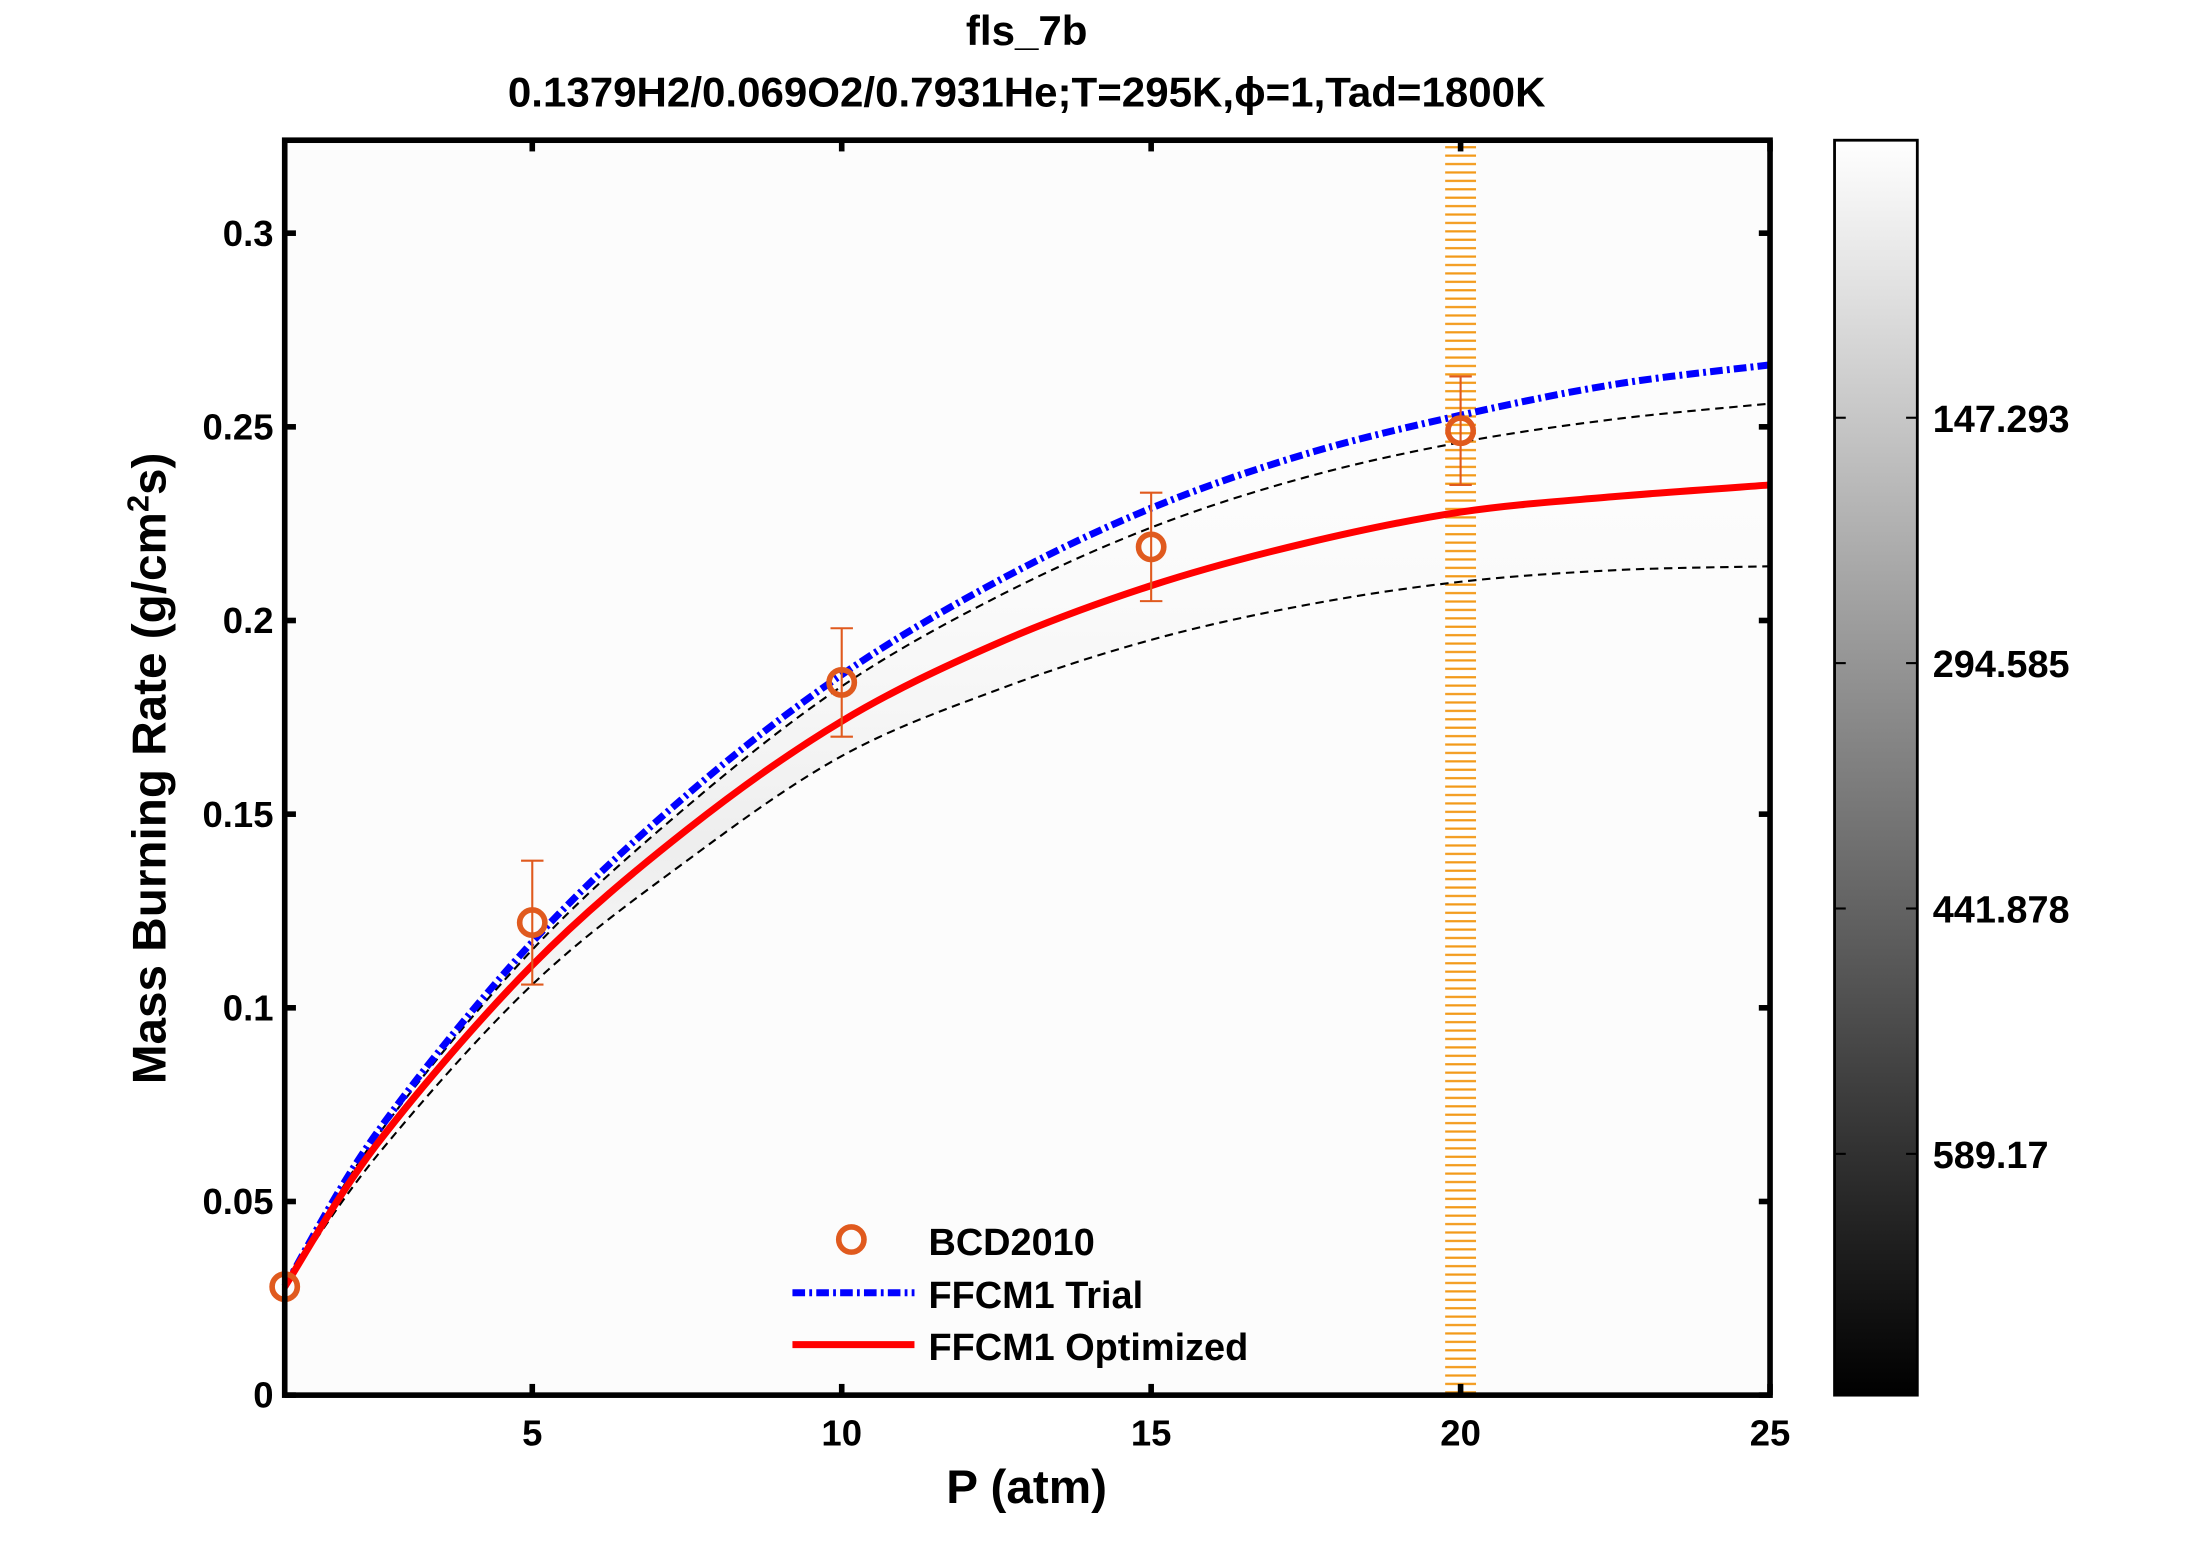 Image resolution: width=2188 pixels, height=1562 pixels. Describe the element at coordinates (1027, 30) in the screenshot. I see `chart-title: fls_7b` at that location.